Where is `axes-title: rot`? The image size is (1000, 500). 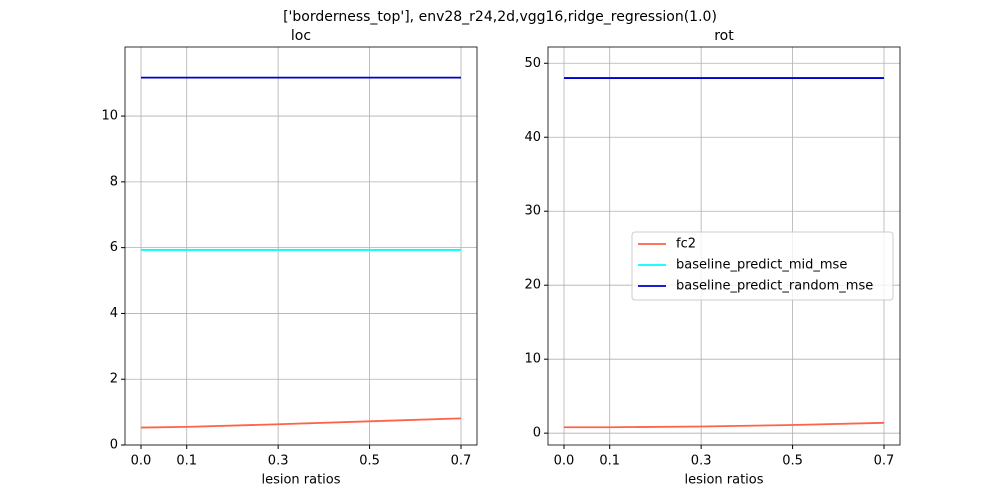
axes-title: rot is located at coordinates (724, 36).